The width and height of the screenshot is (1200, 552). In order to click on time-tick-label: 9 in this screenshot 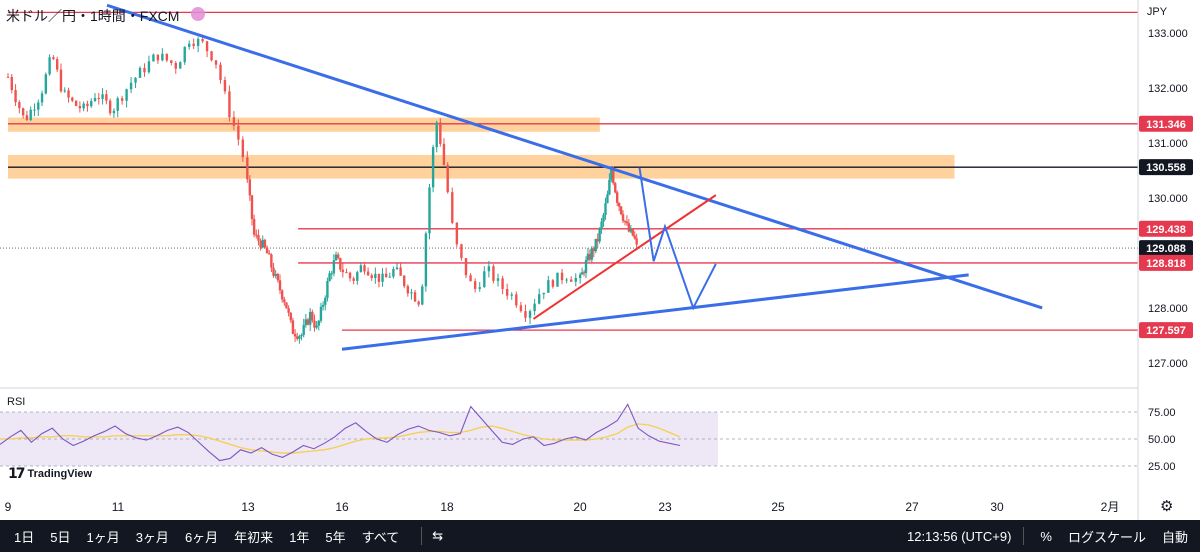, I will do `click(8, 507)`.